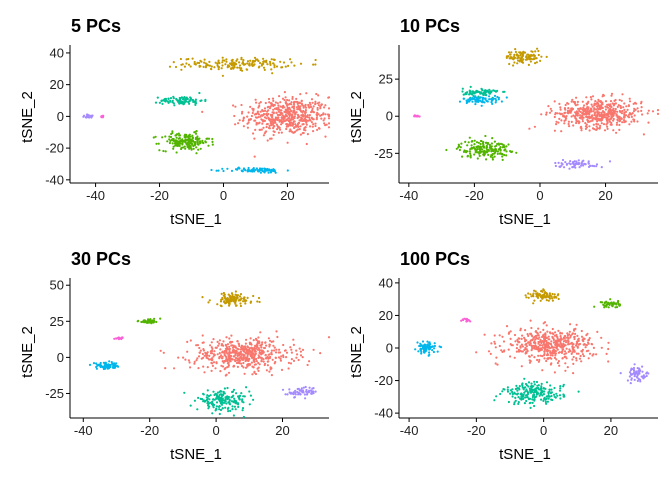 This screenshot has height=480, width=672. Describe the element at coordinates (242, 66) in the screenshot. I see `cluster-1-points` at that location.